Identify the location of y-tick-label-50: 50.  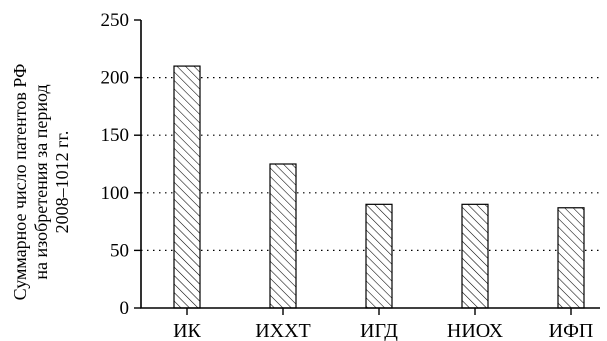
(119, 250).